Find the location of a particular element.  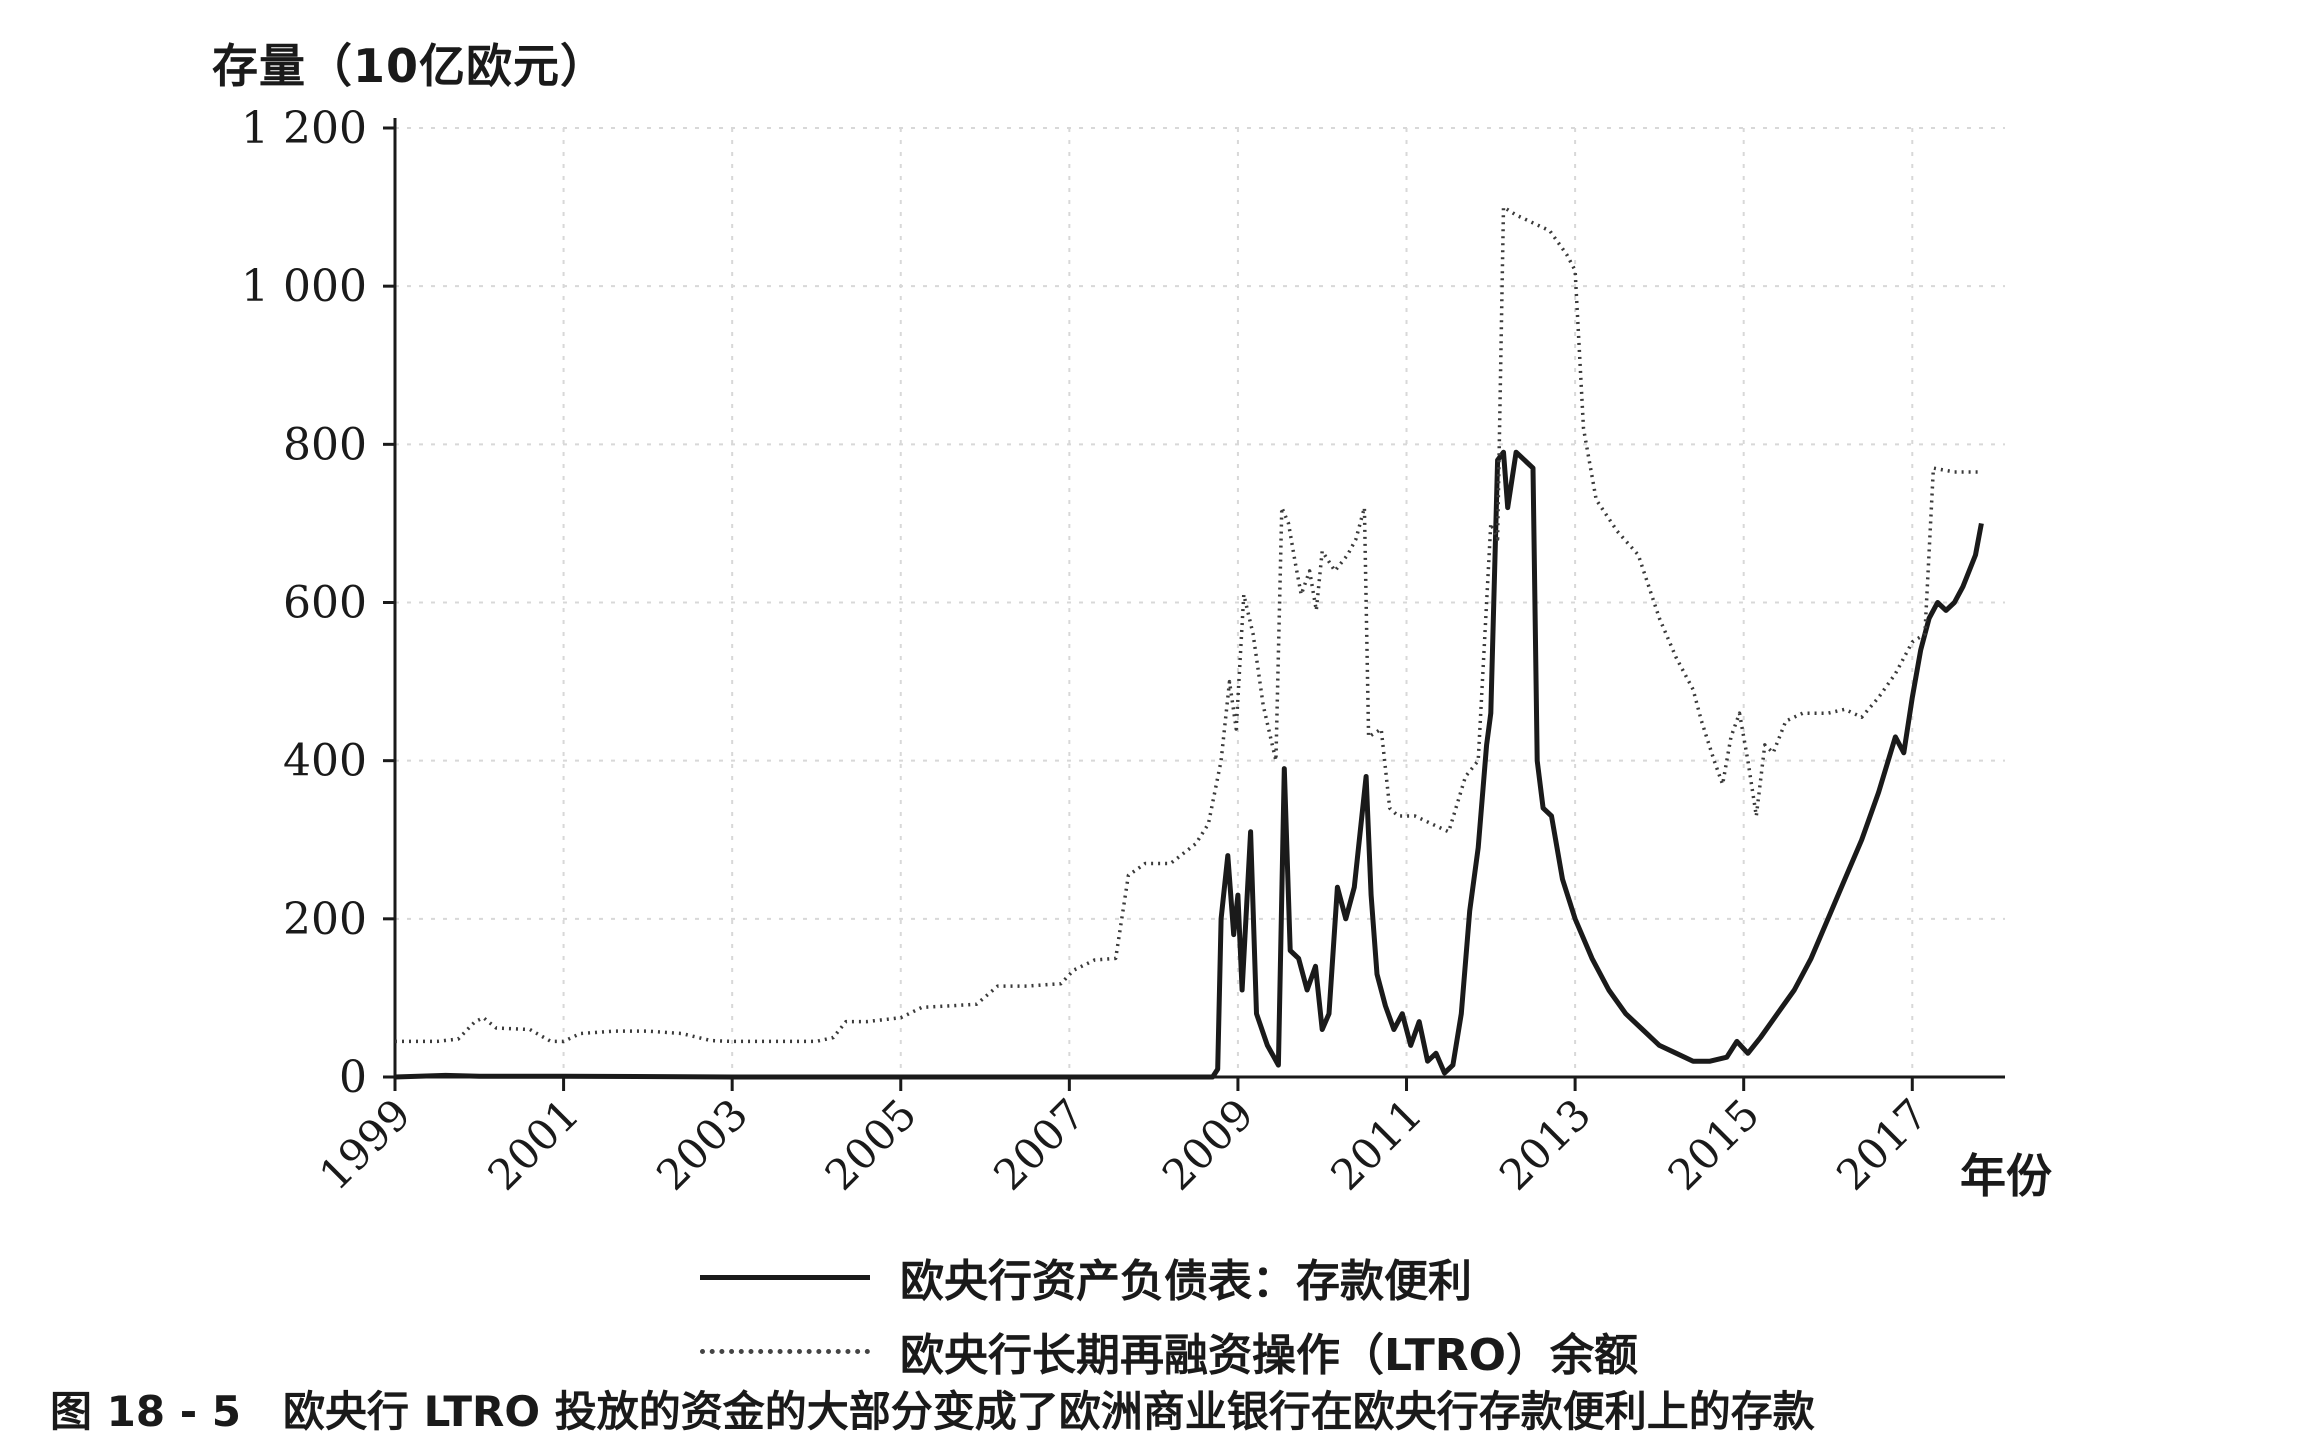

x-tick-label: 2005 is located at coordinates (871, 1144).